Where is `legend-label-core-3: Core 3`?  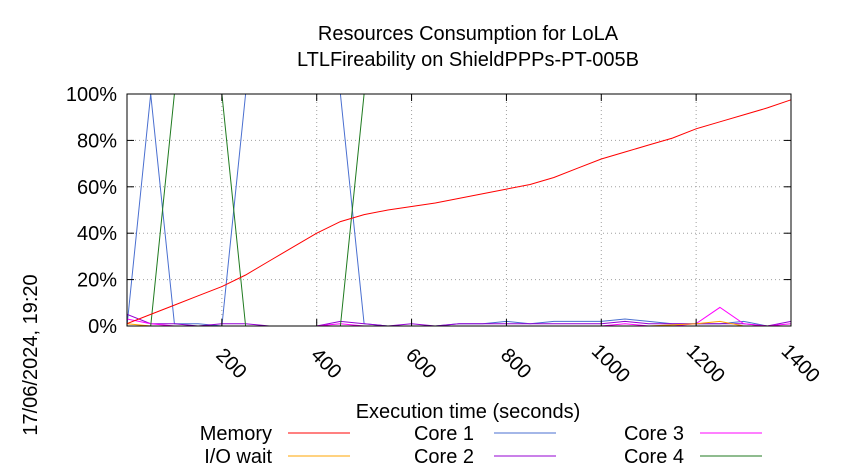
legend-label-core-3: Core 3 is located at coordinates (654, 434).